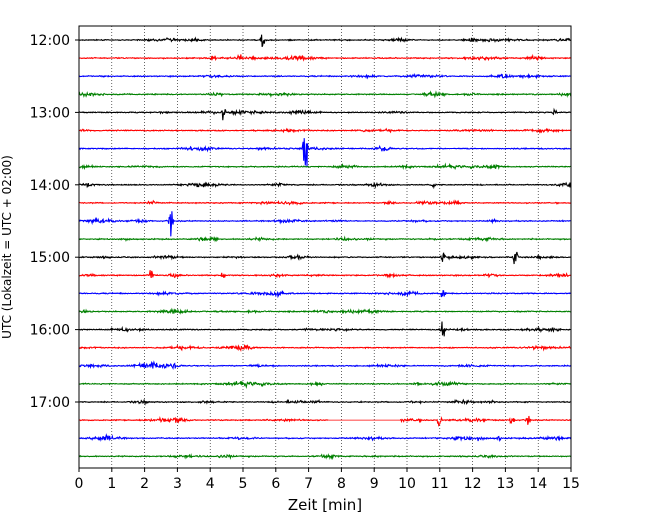 Image resolution: width=650 pixels, height=520 pixels. What do you see at coordinates (50, 186) in the screenshot?
I see `y-tick-label: 14:00` at bounding box center [50, 186].